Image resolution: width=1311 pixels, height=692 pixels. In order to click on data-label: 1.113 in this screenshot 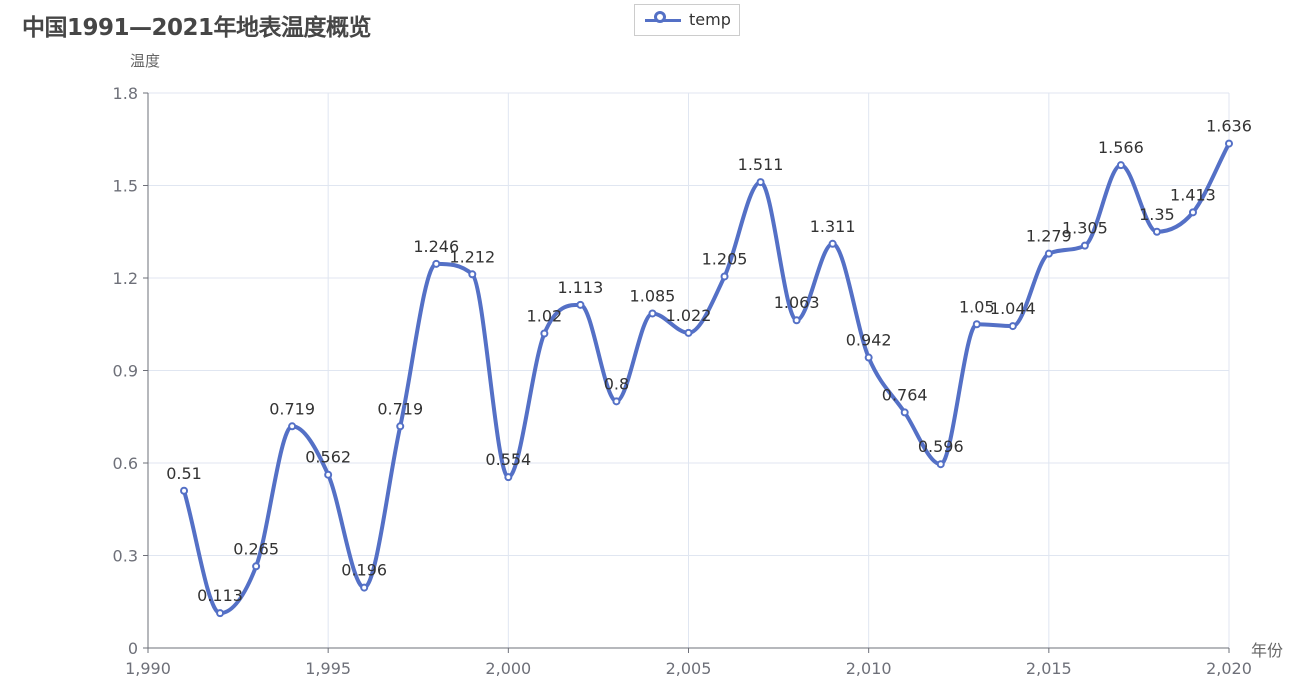, I will do `click(580, 287)`.